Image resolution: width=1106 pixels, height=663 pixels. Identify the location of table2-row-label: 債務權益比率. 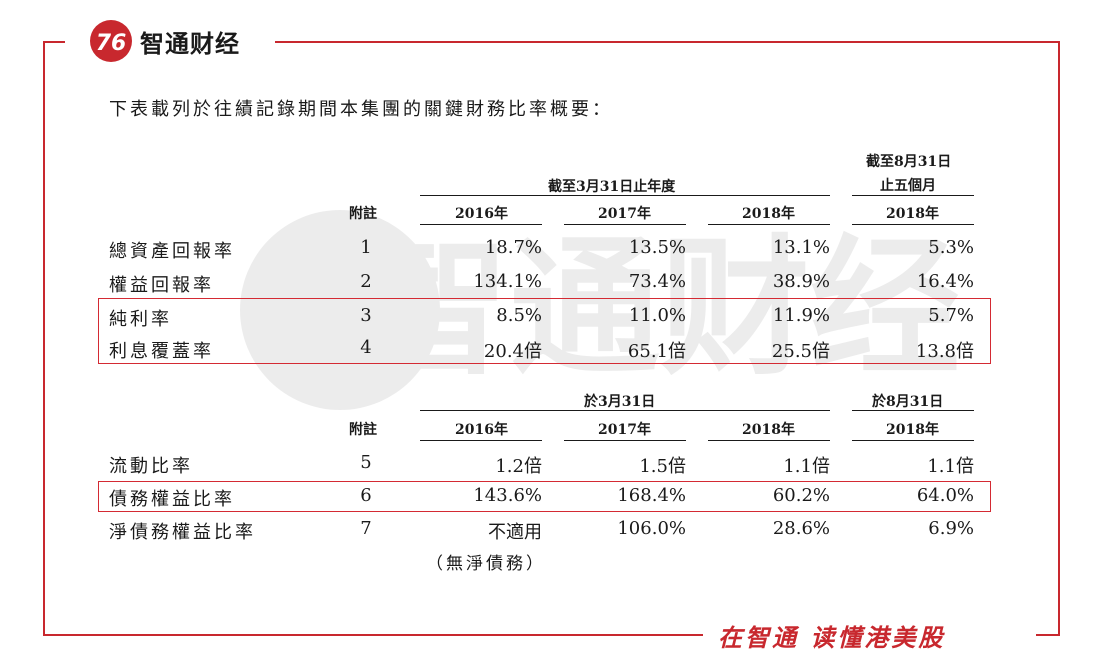
(172, 499).